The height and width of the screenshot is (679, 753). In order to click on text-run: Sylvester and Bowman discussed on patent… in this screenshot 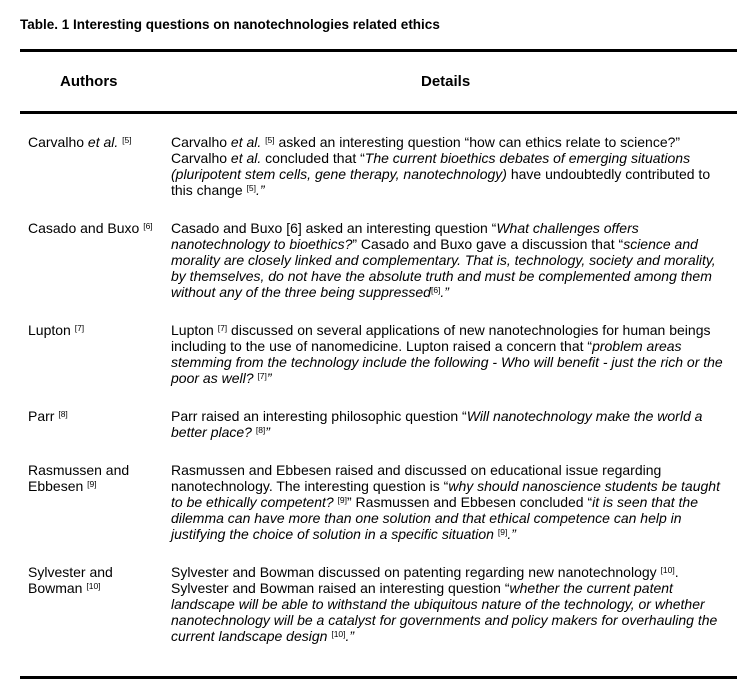, I will do `click(416, 572)`.